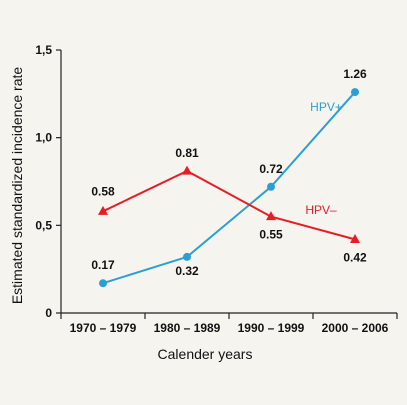 This screenshot has height=405, width=407. What do you see at coordinates (187, 153) in the screenshot?
I see `data-label-hpv-negative: 0.81` at bounding box center [187, 153].